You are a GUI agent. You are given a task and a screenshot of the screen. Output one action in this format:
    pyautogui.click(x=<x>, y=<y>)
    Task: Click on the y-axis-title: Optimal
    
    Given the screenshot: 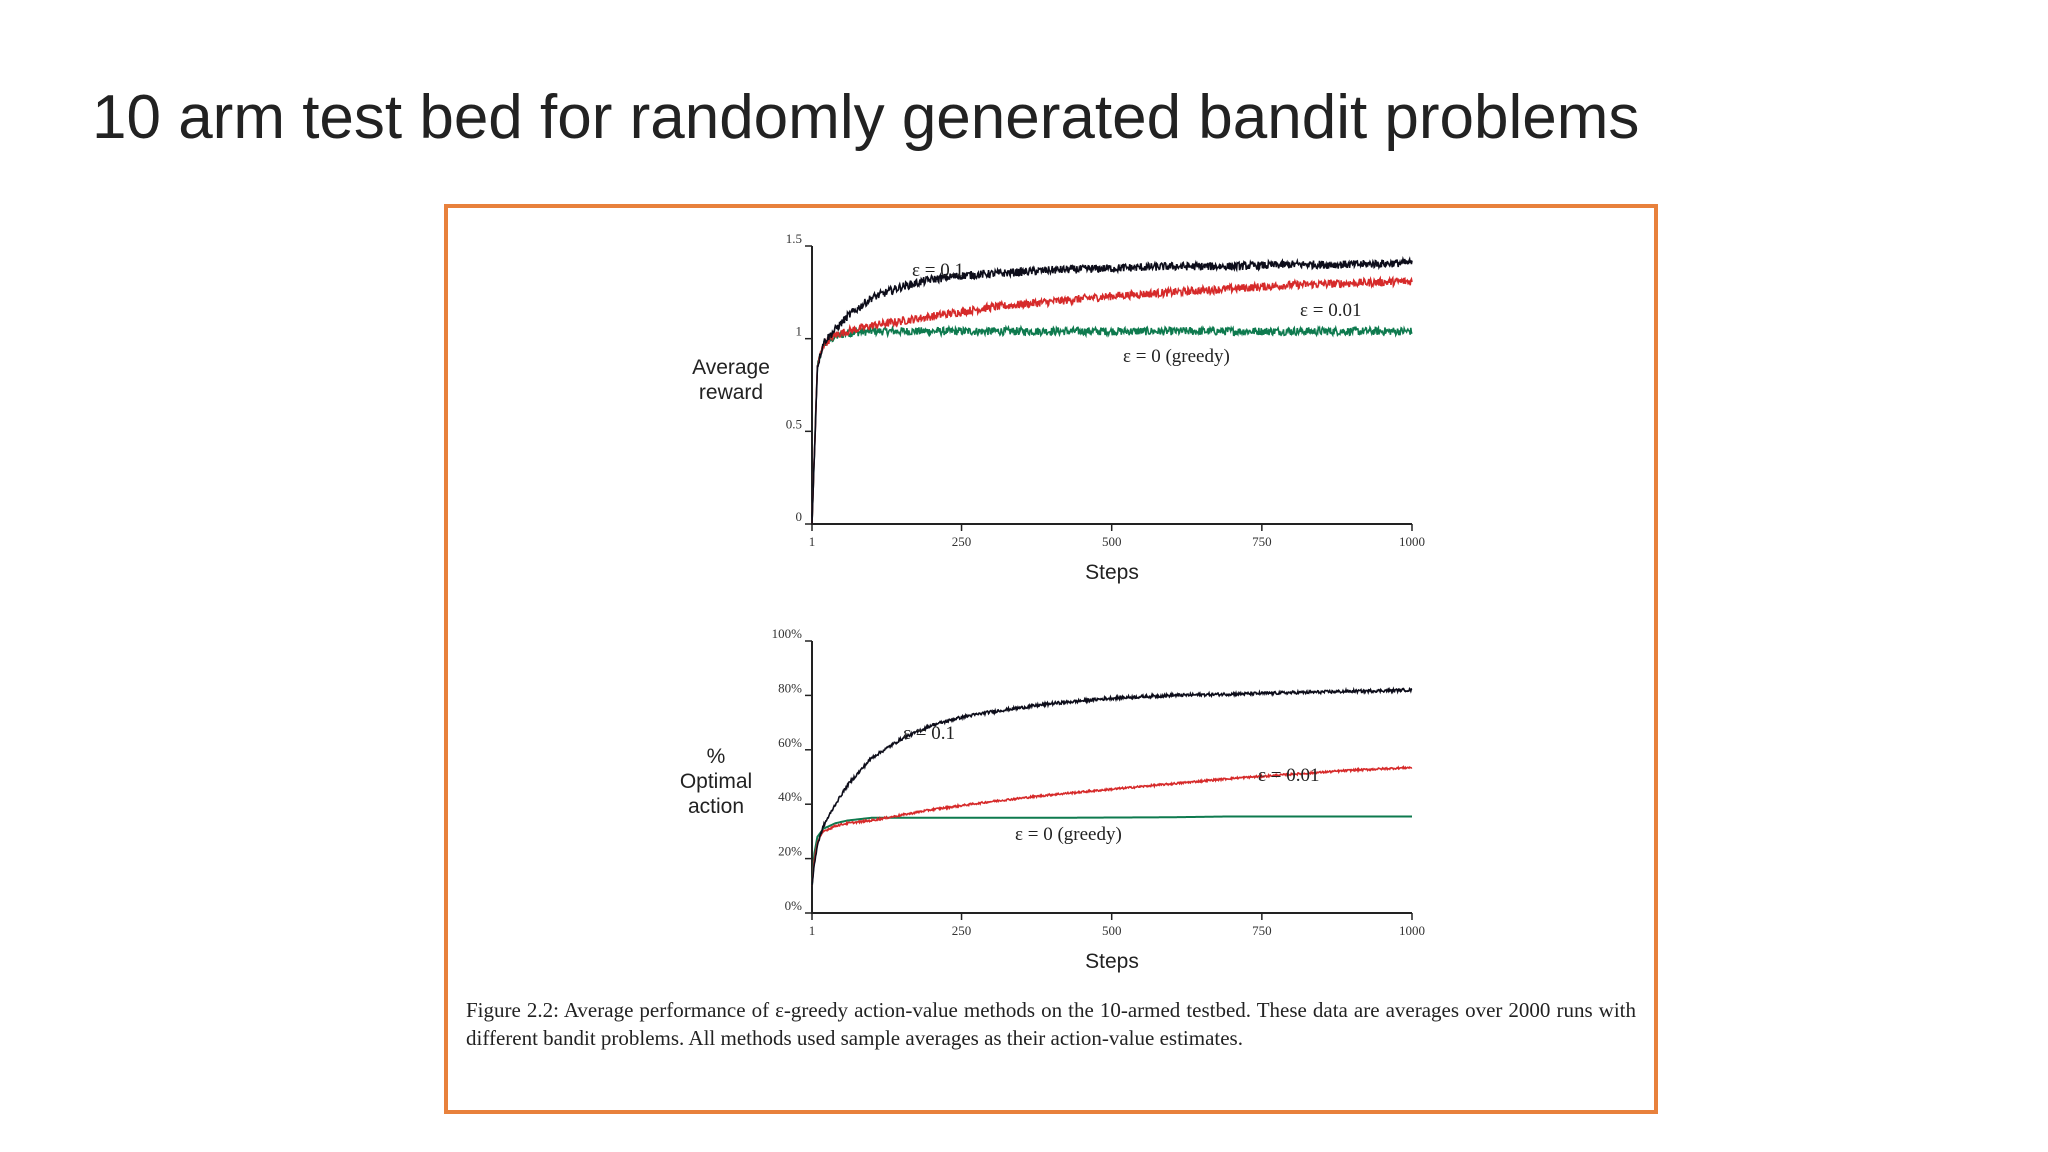 What is the action you would take?
    pyautogui.click(x=716, y=781)
    